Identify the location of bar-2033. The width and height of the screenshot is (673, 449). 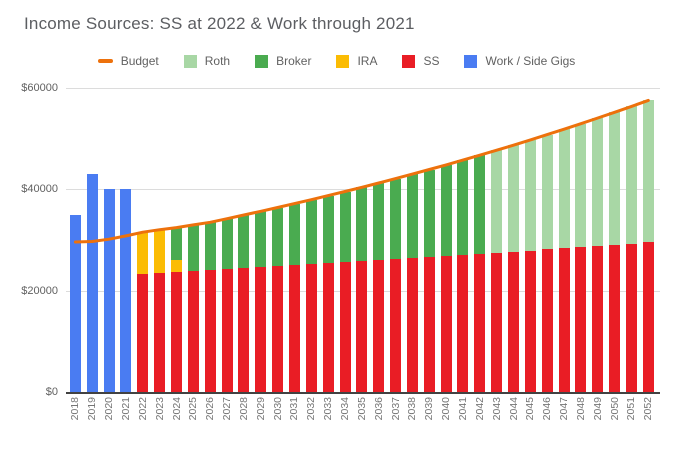
(328, 293).